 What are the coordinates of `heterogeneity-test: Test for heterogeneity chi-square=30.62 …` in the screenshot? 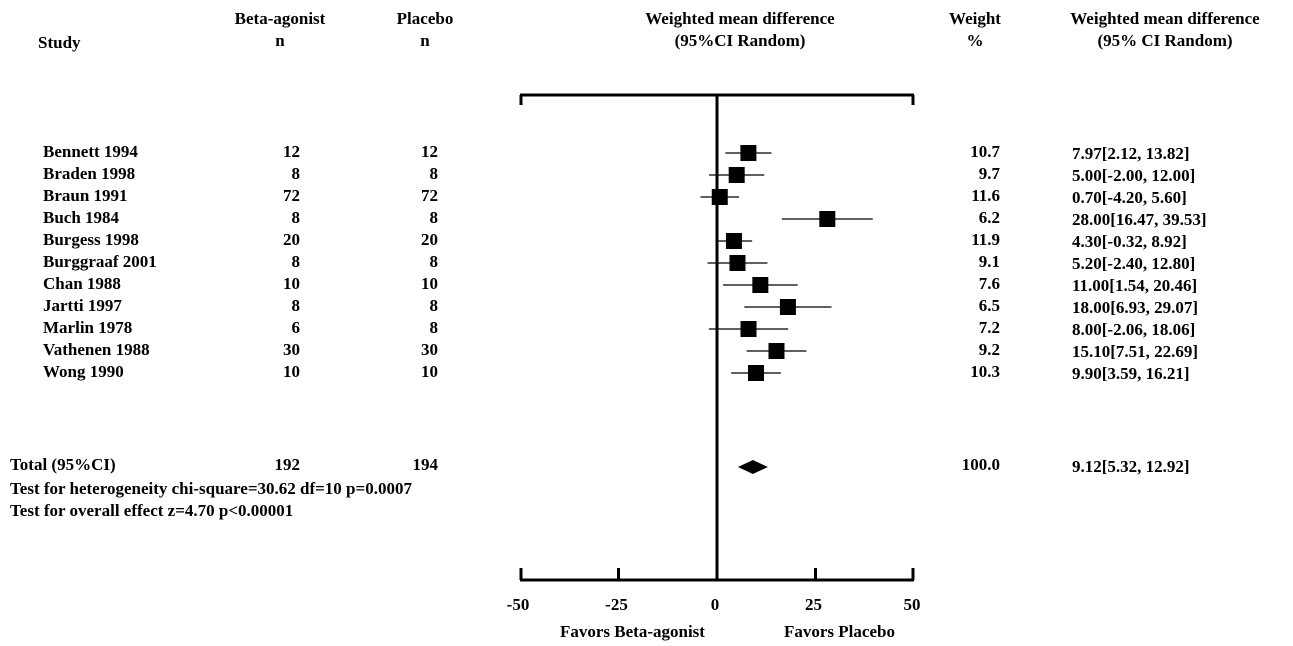 It's located at (211, 488).